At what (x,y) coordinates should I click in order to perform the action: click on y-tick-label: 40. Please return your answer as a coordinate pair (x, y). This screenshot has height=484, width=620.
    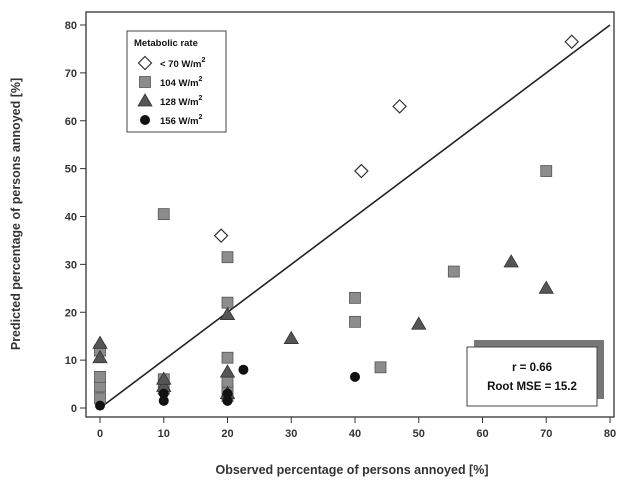
    Looking at the image, I should click on (71, 218).